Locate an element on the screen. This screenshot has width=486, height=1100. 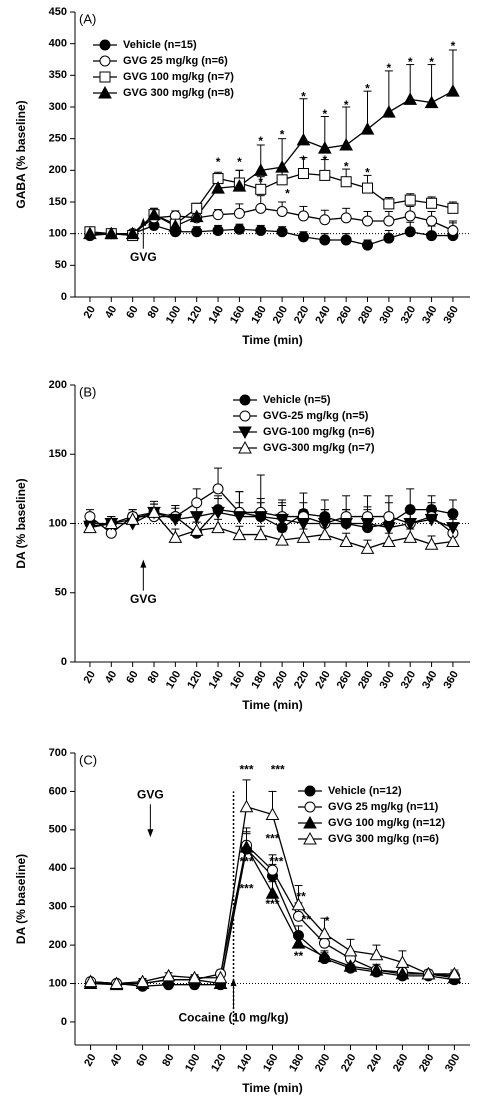
y-axis-title: GABA (% baseline) is located at coordinates (21, 154).